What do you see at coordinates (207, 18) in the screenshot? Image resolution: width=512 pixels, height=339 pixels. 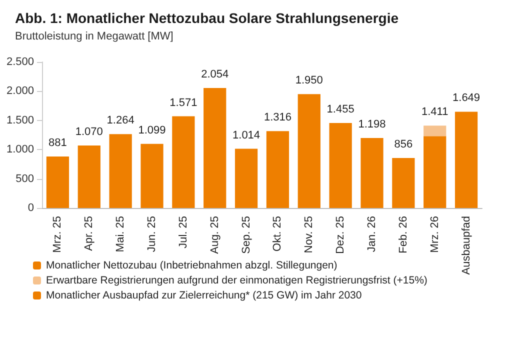 I see `chart-title: Abb. 1: Monatlicher Nettozubau Solare Strahlungsenergie` at bounding box center [207, 18].